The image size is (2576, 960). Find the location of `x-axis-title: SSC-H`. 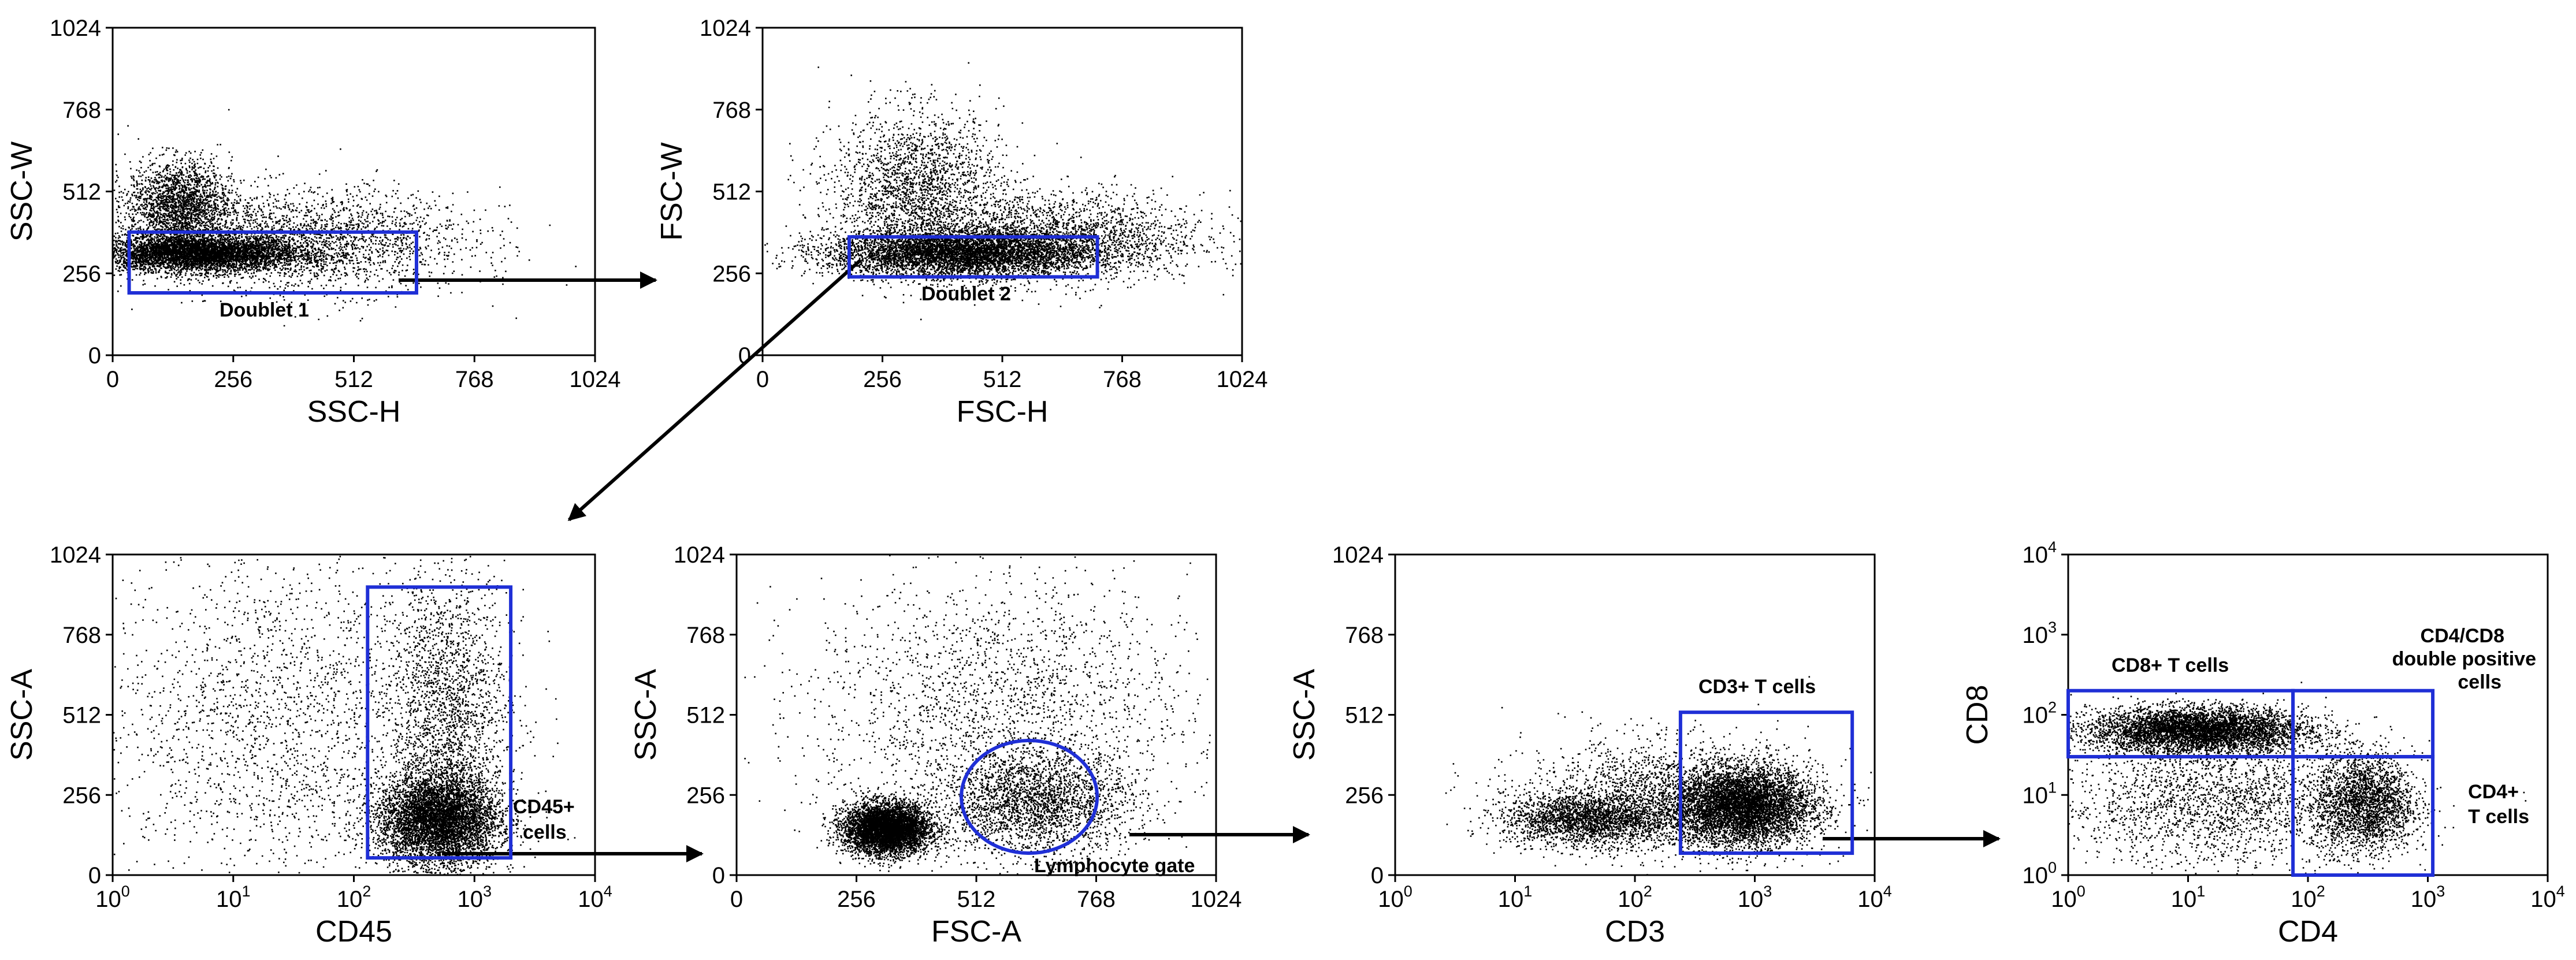

x-axis-title: SSC-H is located at coordinates (354, 412).